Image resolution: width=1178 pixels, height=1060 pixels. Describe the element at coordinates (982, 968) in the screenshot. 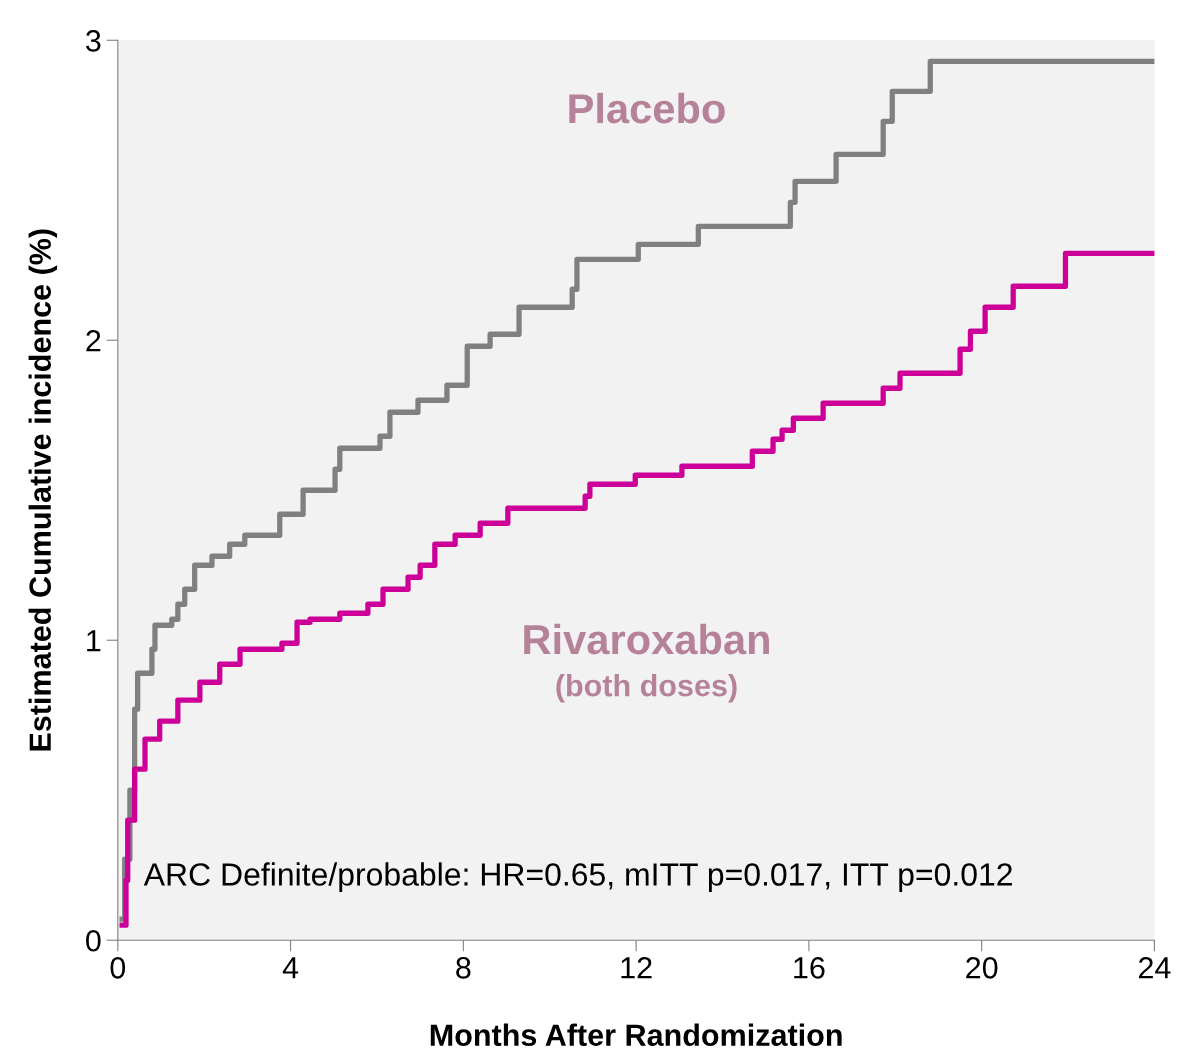

I see `x-tick-label: 20` at that location.